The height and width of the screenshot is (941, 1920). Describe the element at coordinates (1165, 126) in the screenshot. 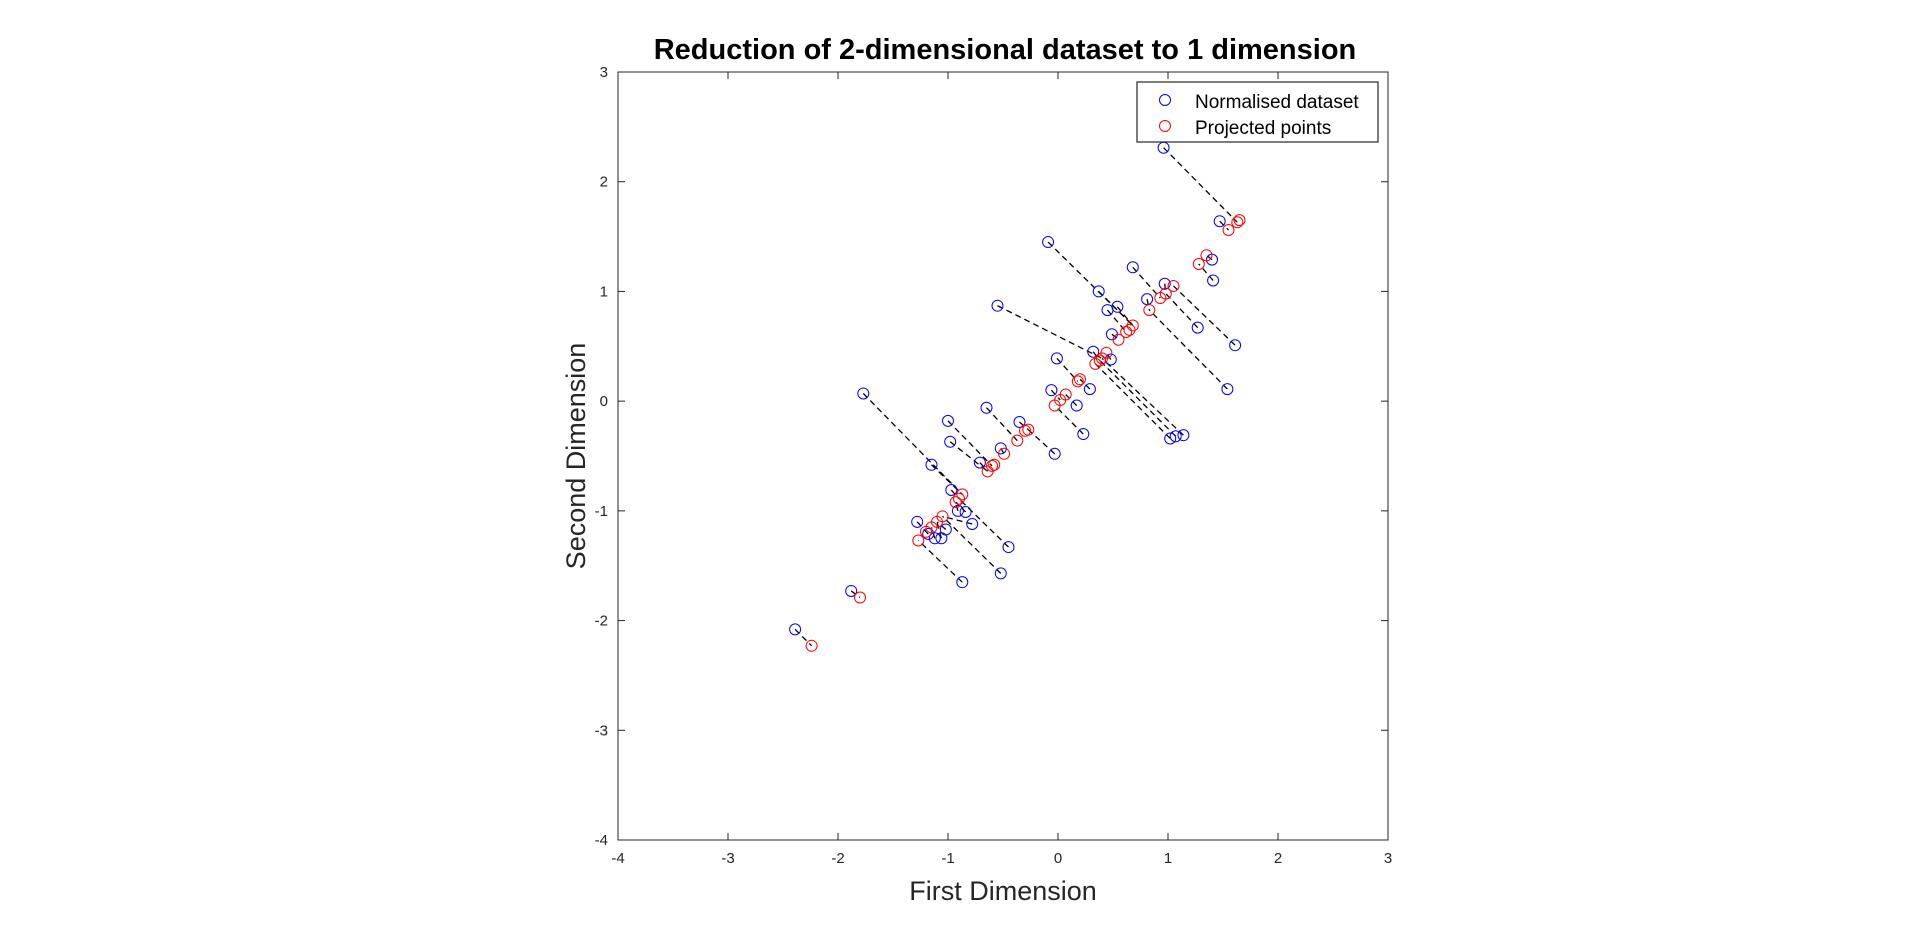

I see `legend-marker-projected` at that location.